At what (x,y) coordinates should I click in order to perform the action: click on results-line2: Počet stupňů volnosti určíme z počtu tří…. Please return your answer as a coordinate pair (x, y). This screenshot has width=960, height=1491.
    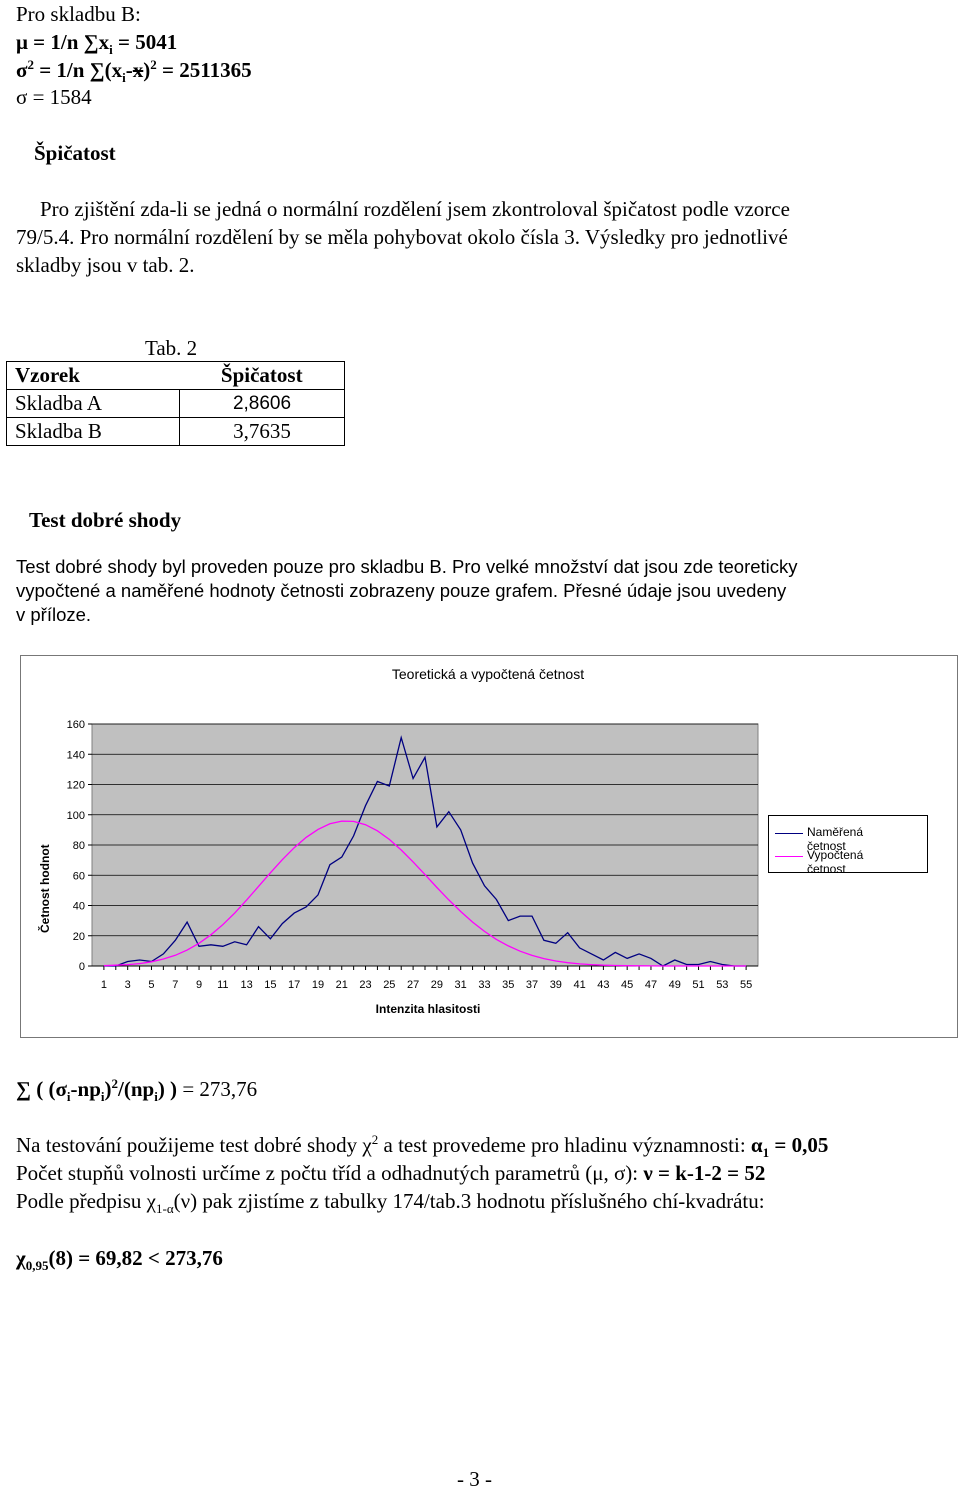
    Looking at the image, I should click on (391, 1173).